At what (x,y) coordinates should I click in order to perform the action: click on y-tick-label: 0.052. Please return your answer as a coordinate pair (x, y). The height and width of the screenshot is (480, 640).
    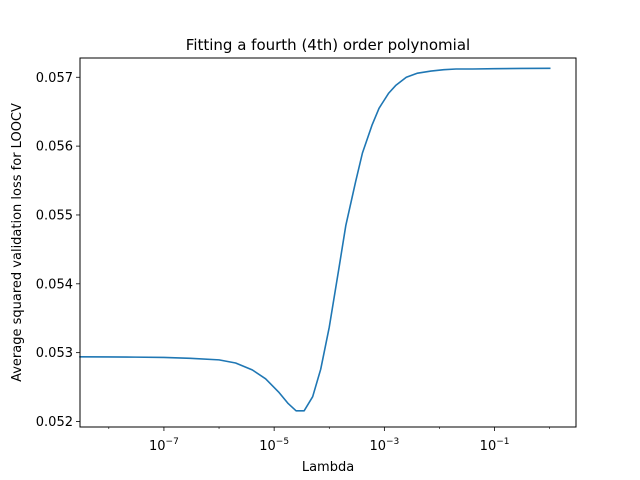
    Looking at the image, I should click on (54, 422).